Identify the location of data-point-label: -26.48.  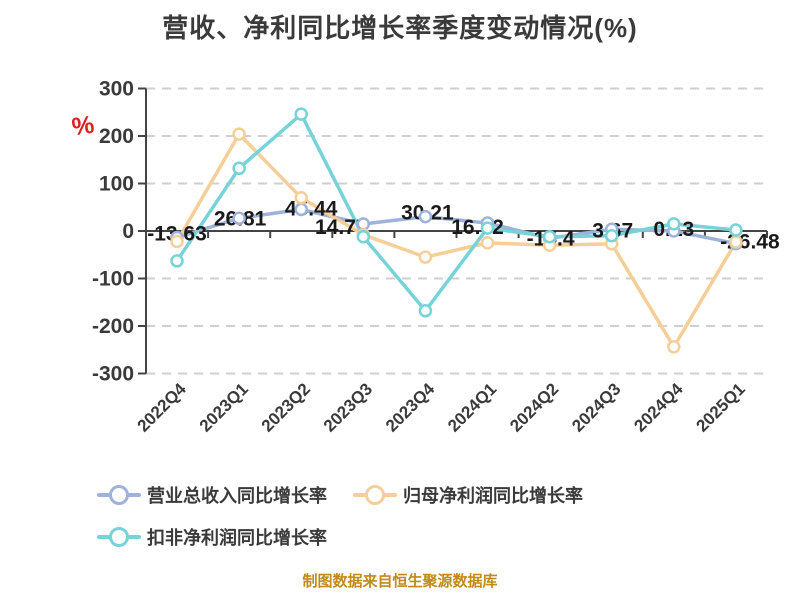
(750, 242).